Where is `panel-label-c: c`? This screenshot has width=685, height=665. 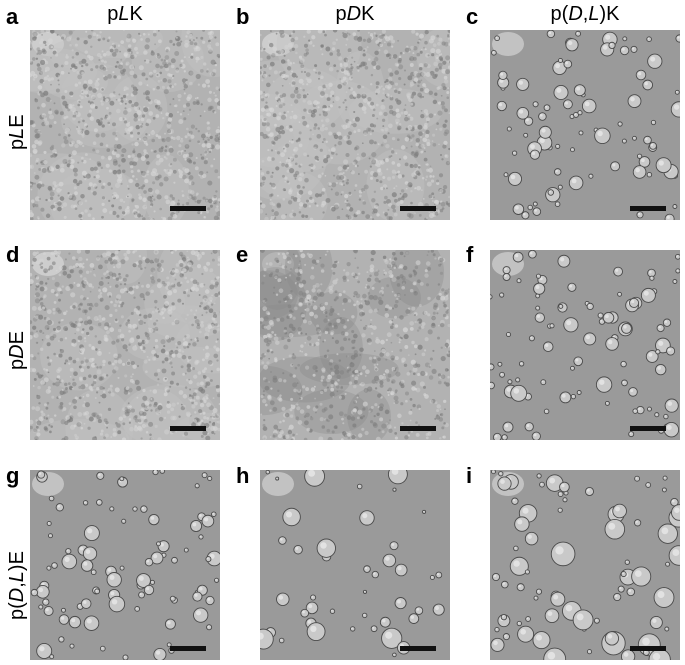 panel-label-c: c is located at coordinates (472, 16).